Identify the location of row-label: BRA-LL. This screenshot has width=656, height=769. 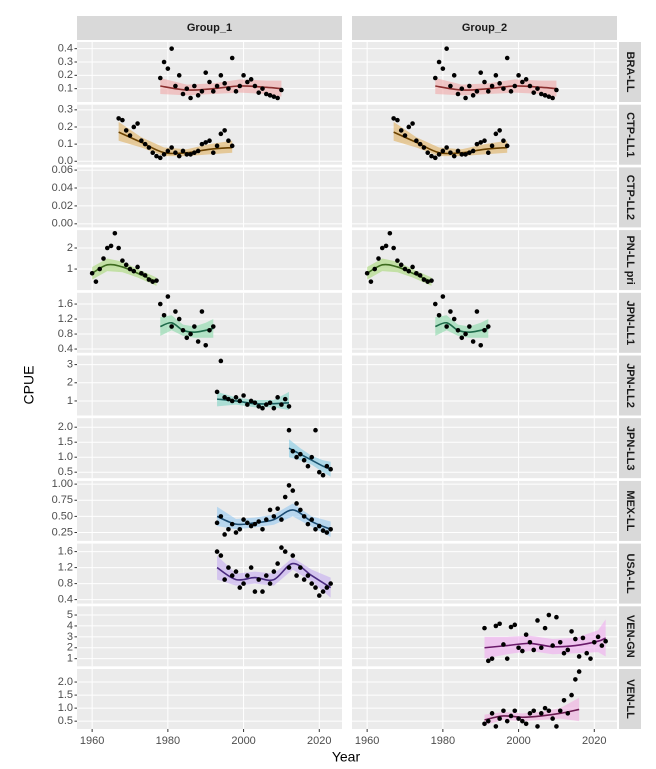
(630, 72).